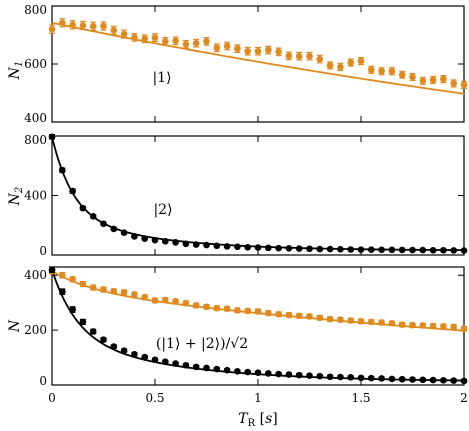 The image size is (469, 431). I want to click on y-axis-label-n: N, so click(15, 326).